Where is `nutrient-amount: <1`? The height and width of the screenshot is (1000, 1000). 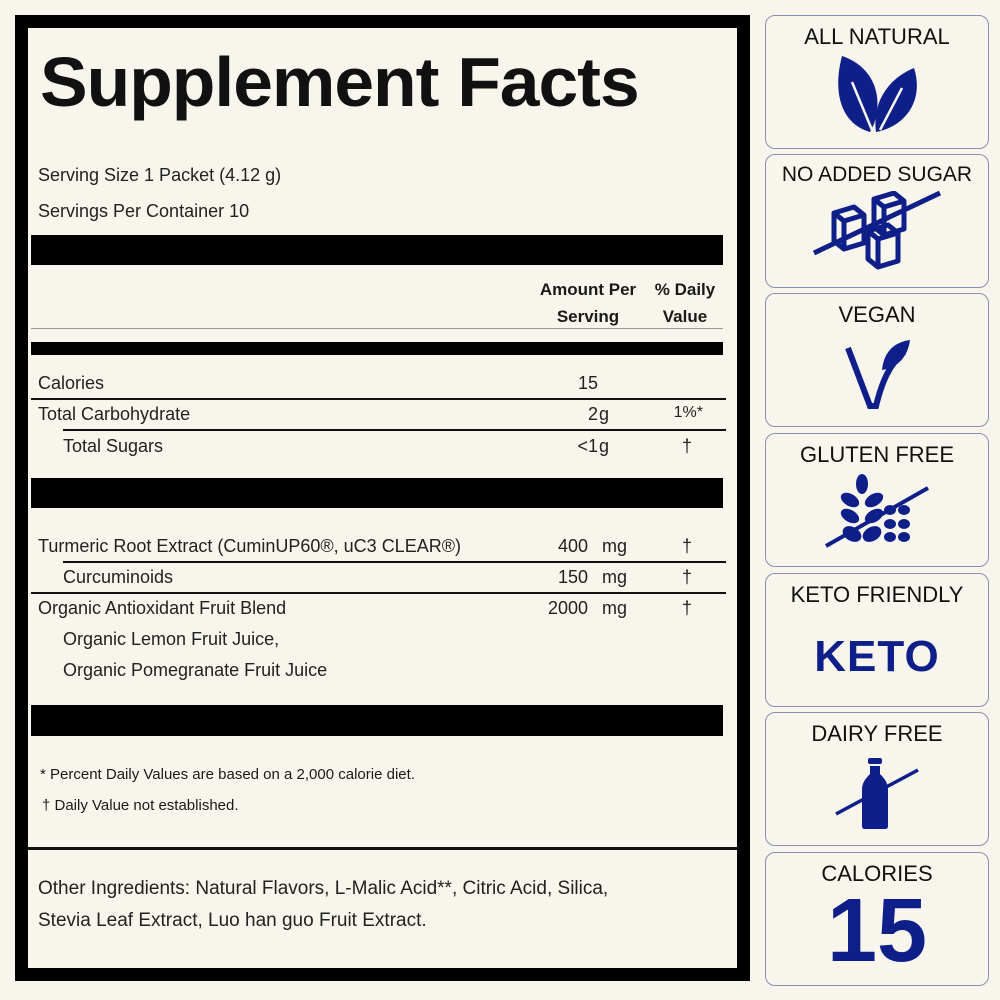 nutrient-amount: <1 is located at coordinates (587, 446).